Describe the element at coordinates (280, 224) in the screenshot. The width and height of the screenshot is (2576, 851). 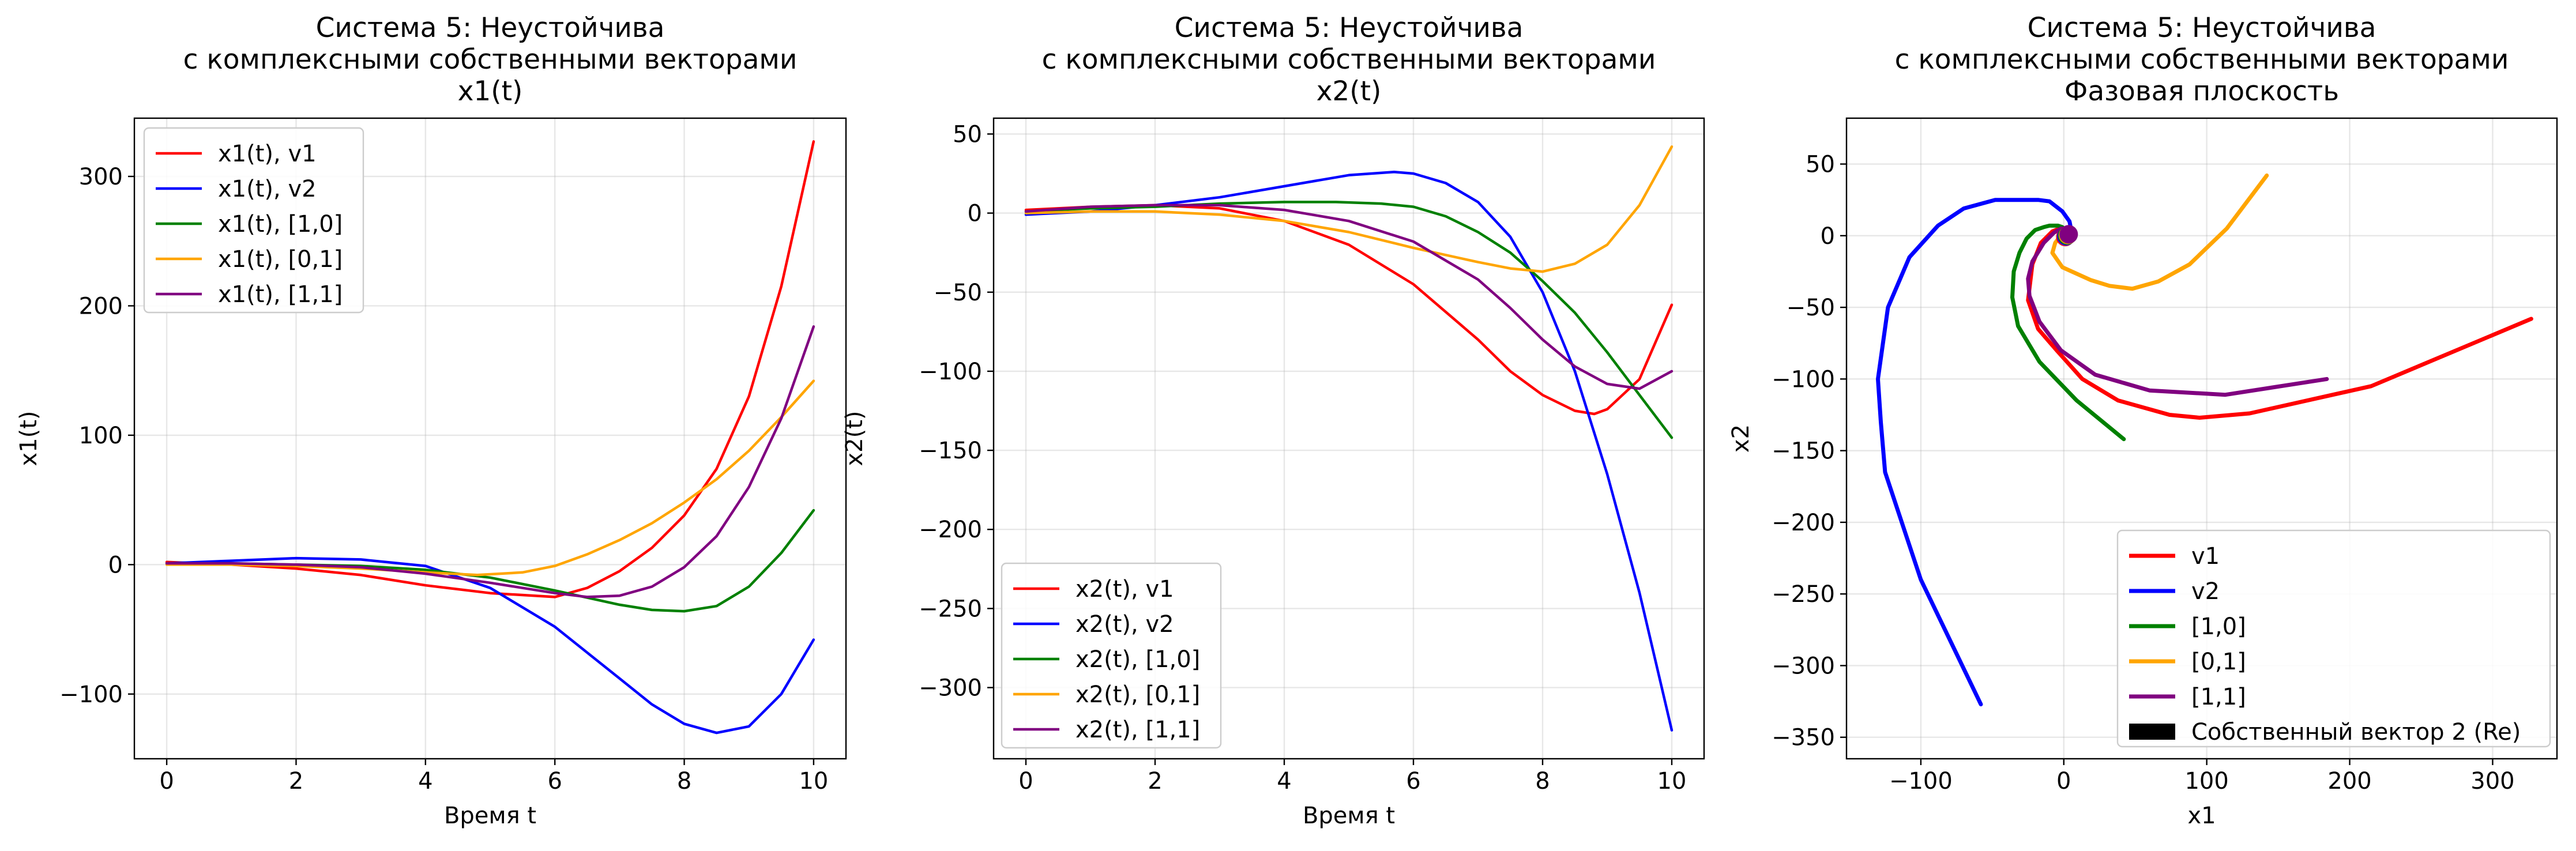
I see `legend-label-3: x1(t), [1,0]` at that location.